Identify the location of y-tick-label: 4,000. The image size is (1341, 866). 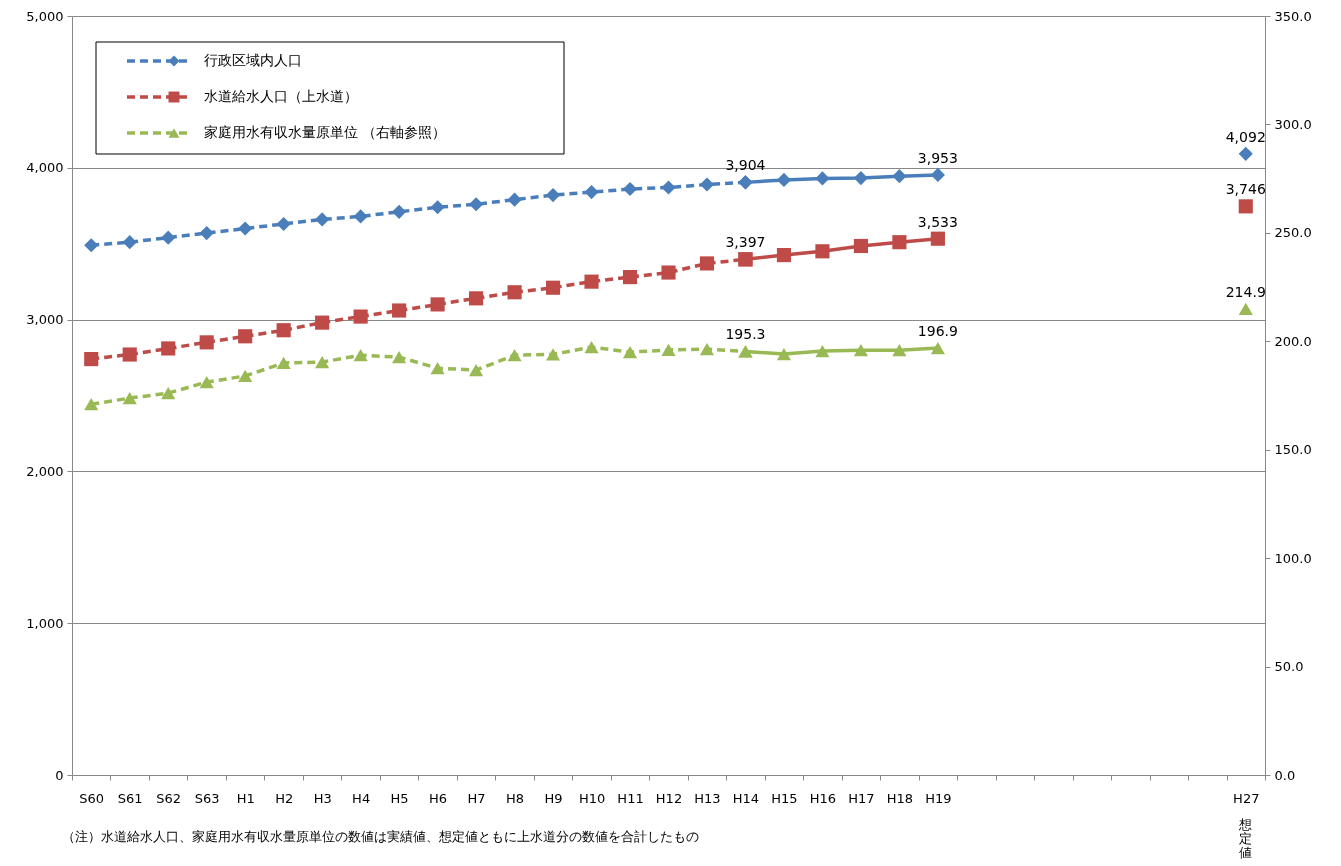
(45, 168).